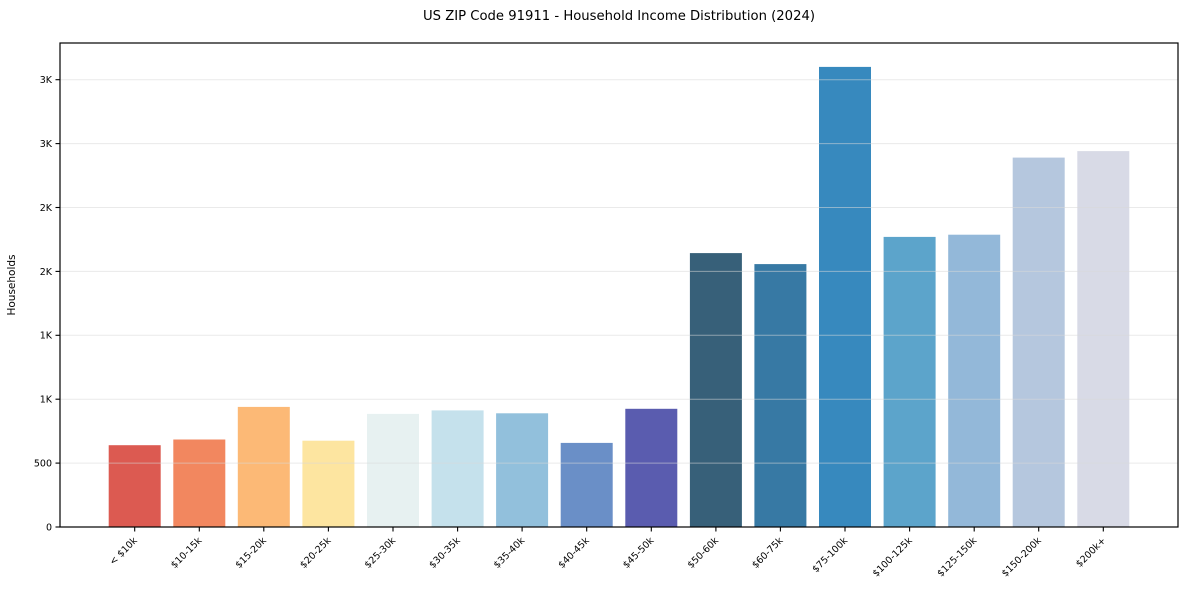 Image resolution: width=1189 pixels, height=590 pixels. I want to click on x-tick-label: $15-20k, so click(251, 553).